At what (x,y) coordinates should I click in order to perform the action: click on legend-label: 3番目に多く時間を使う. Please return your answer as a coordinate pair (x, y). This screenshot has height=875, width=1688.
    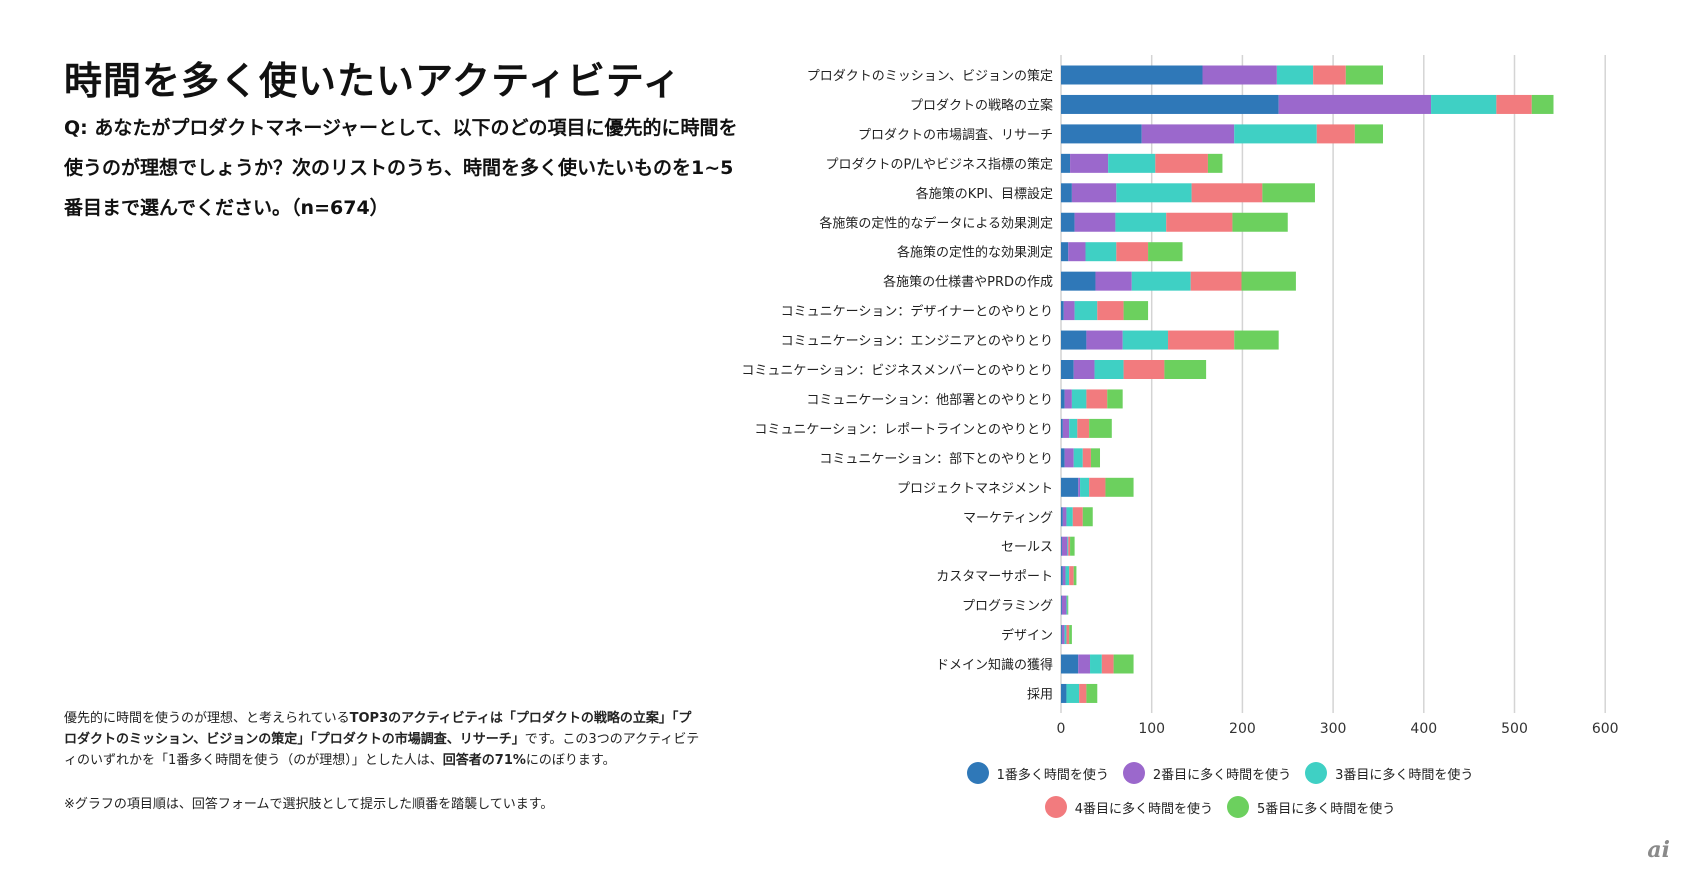
    Looking at the image, I should click on (1404, 775).